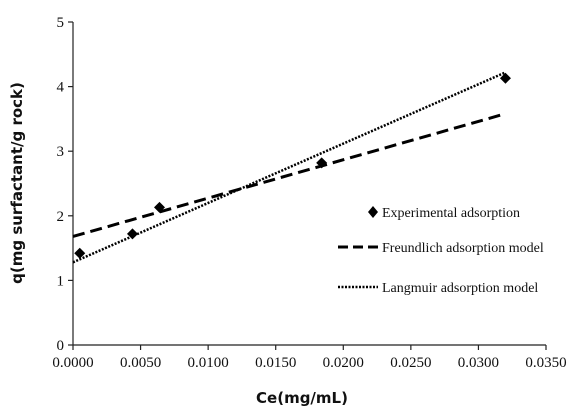 This screenshot has width=574, height=410. Describe the element at coordinates (460, 288) in the screenshot. I see `legend-label-langmuir: Langmuir adsorption model` at that location.